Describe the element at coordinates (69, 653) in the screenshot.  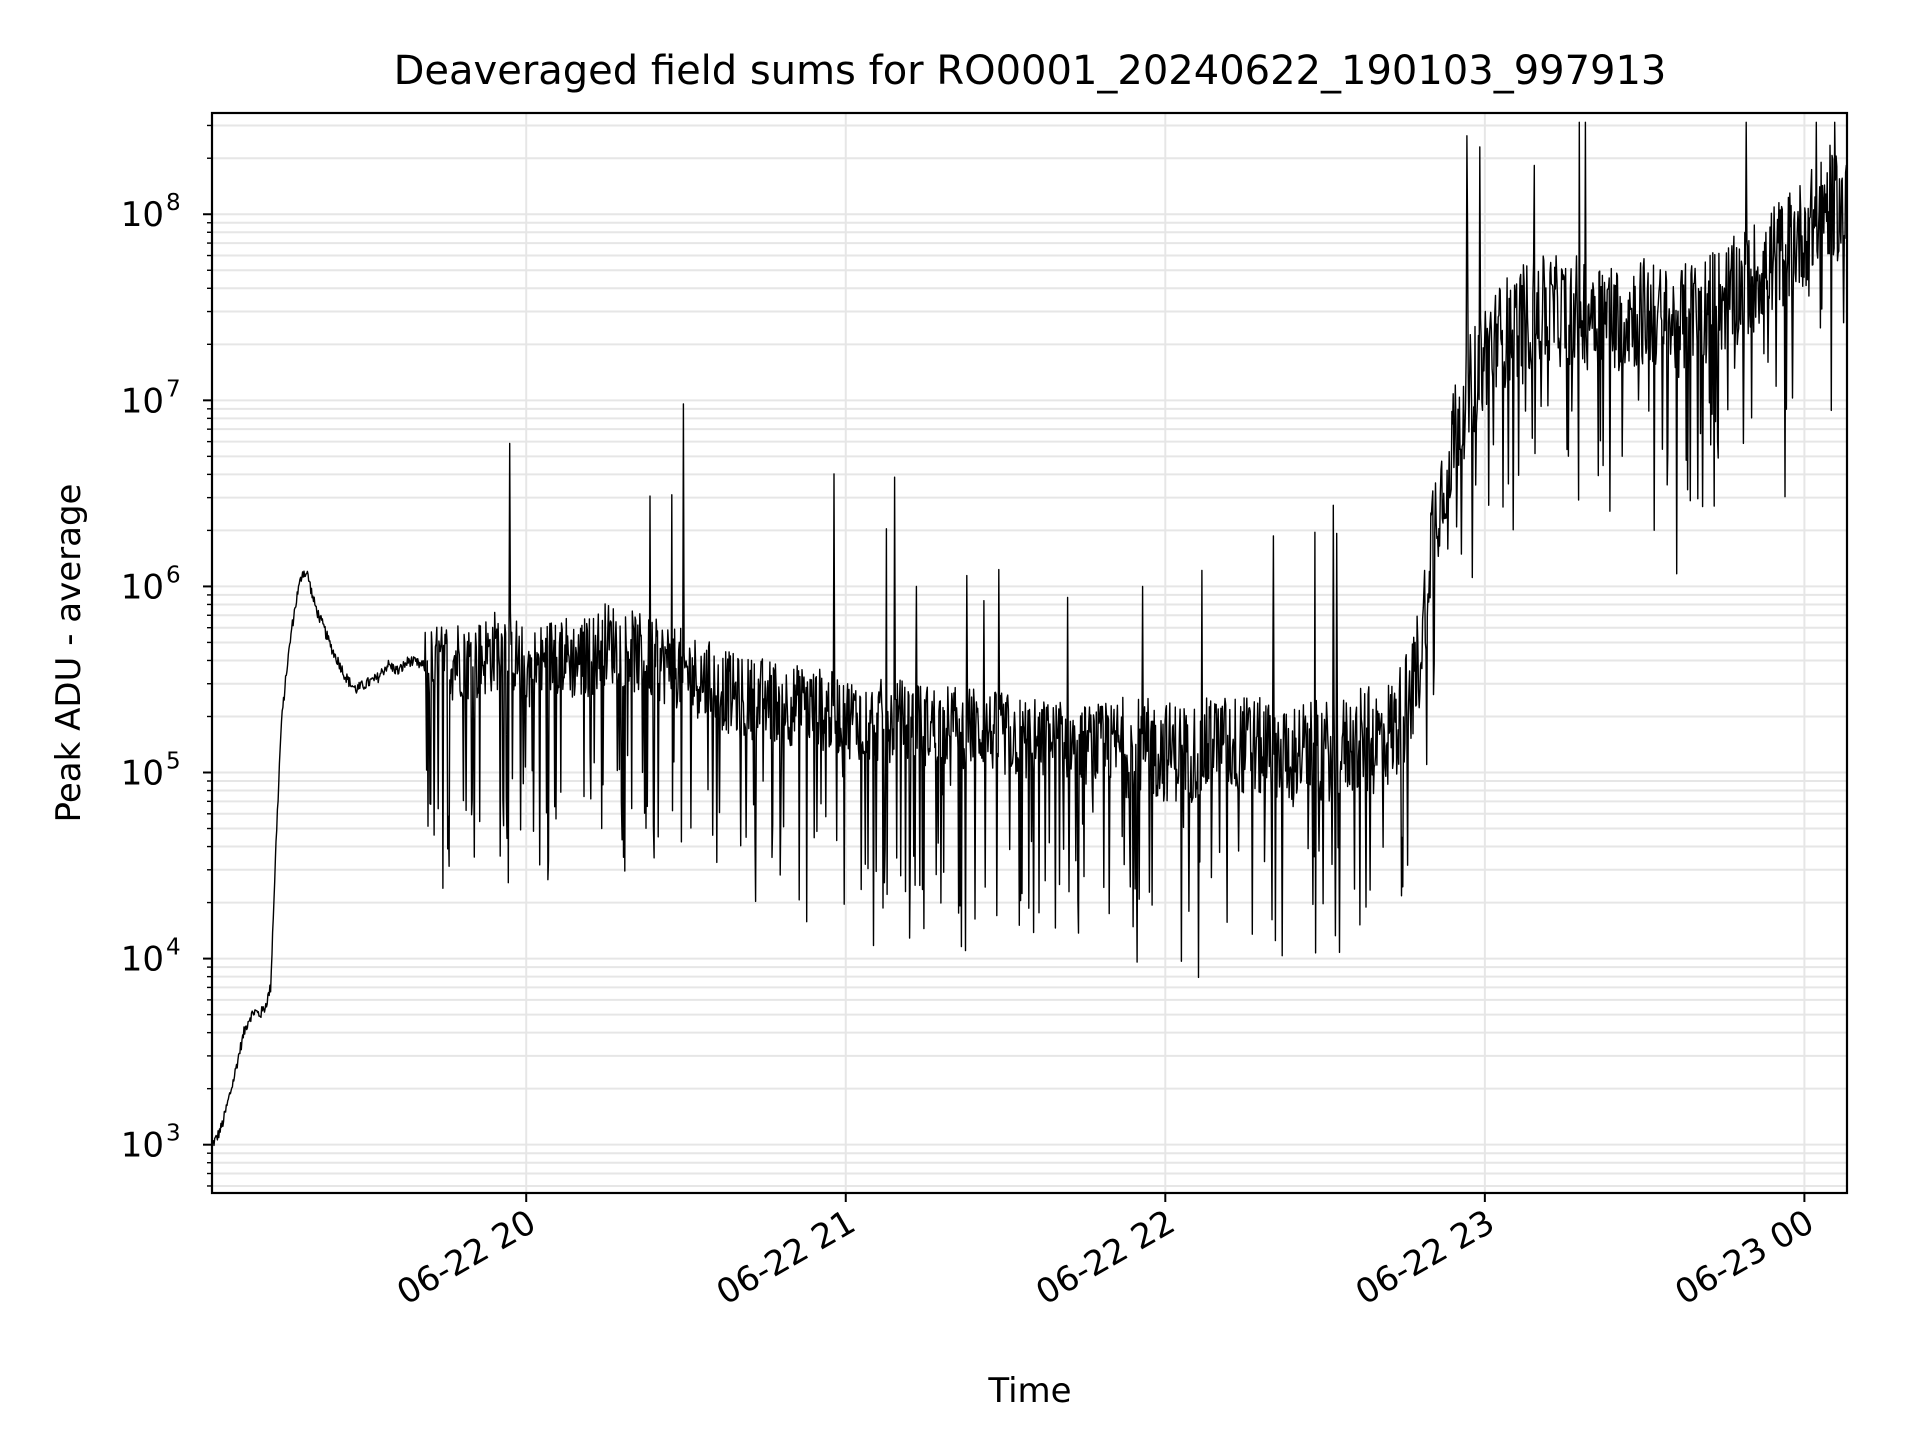
I see `y-axis-label: Peak ADU - average` at that location.